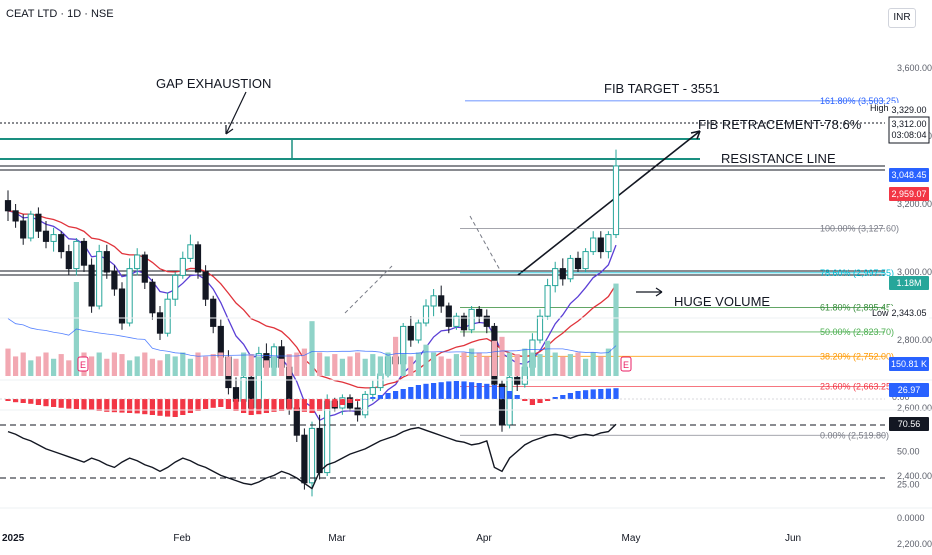  Describe the element at coordinates (909, 364) in the screenshot. I see `volume-average-badge-text: 150.81 K` at that location.